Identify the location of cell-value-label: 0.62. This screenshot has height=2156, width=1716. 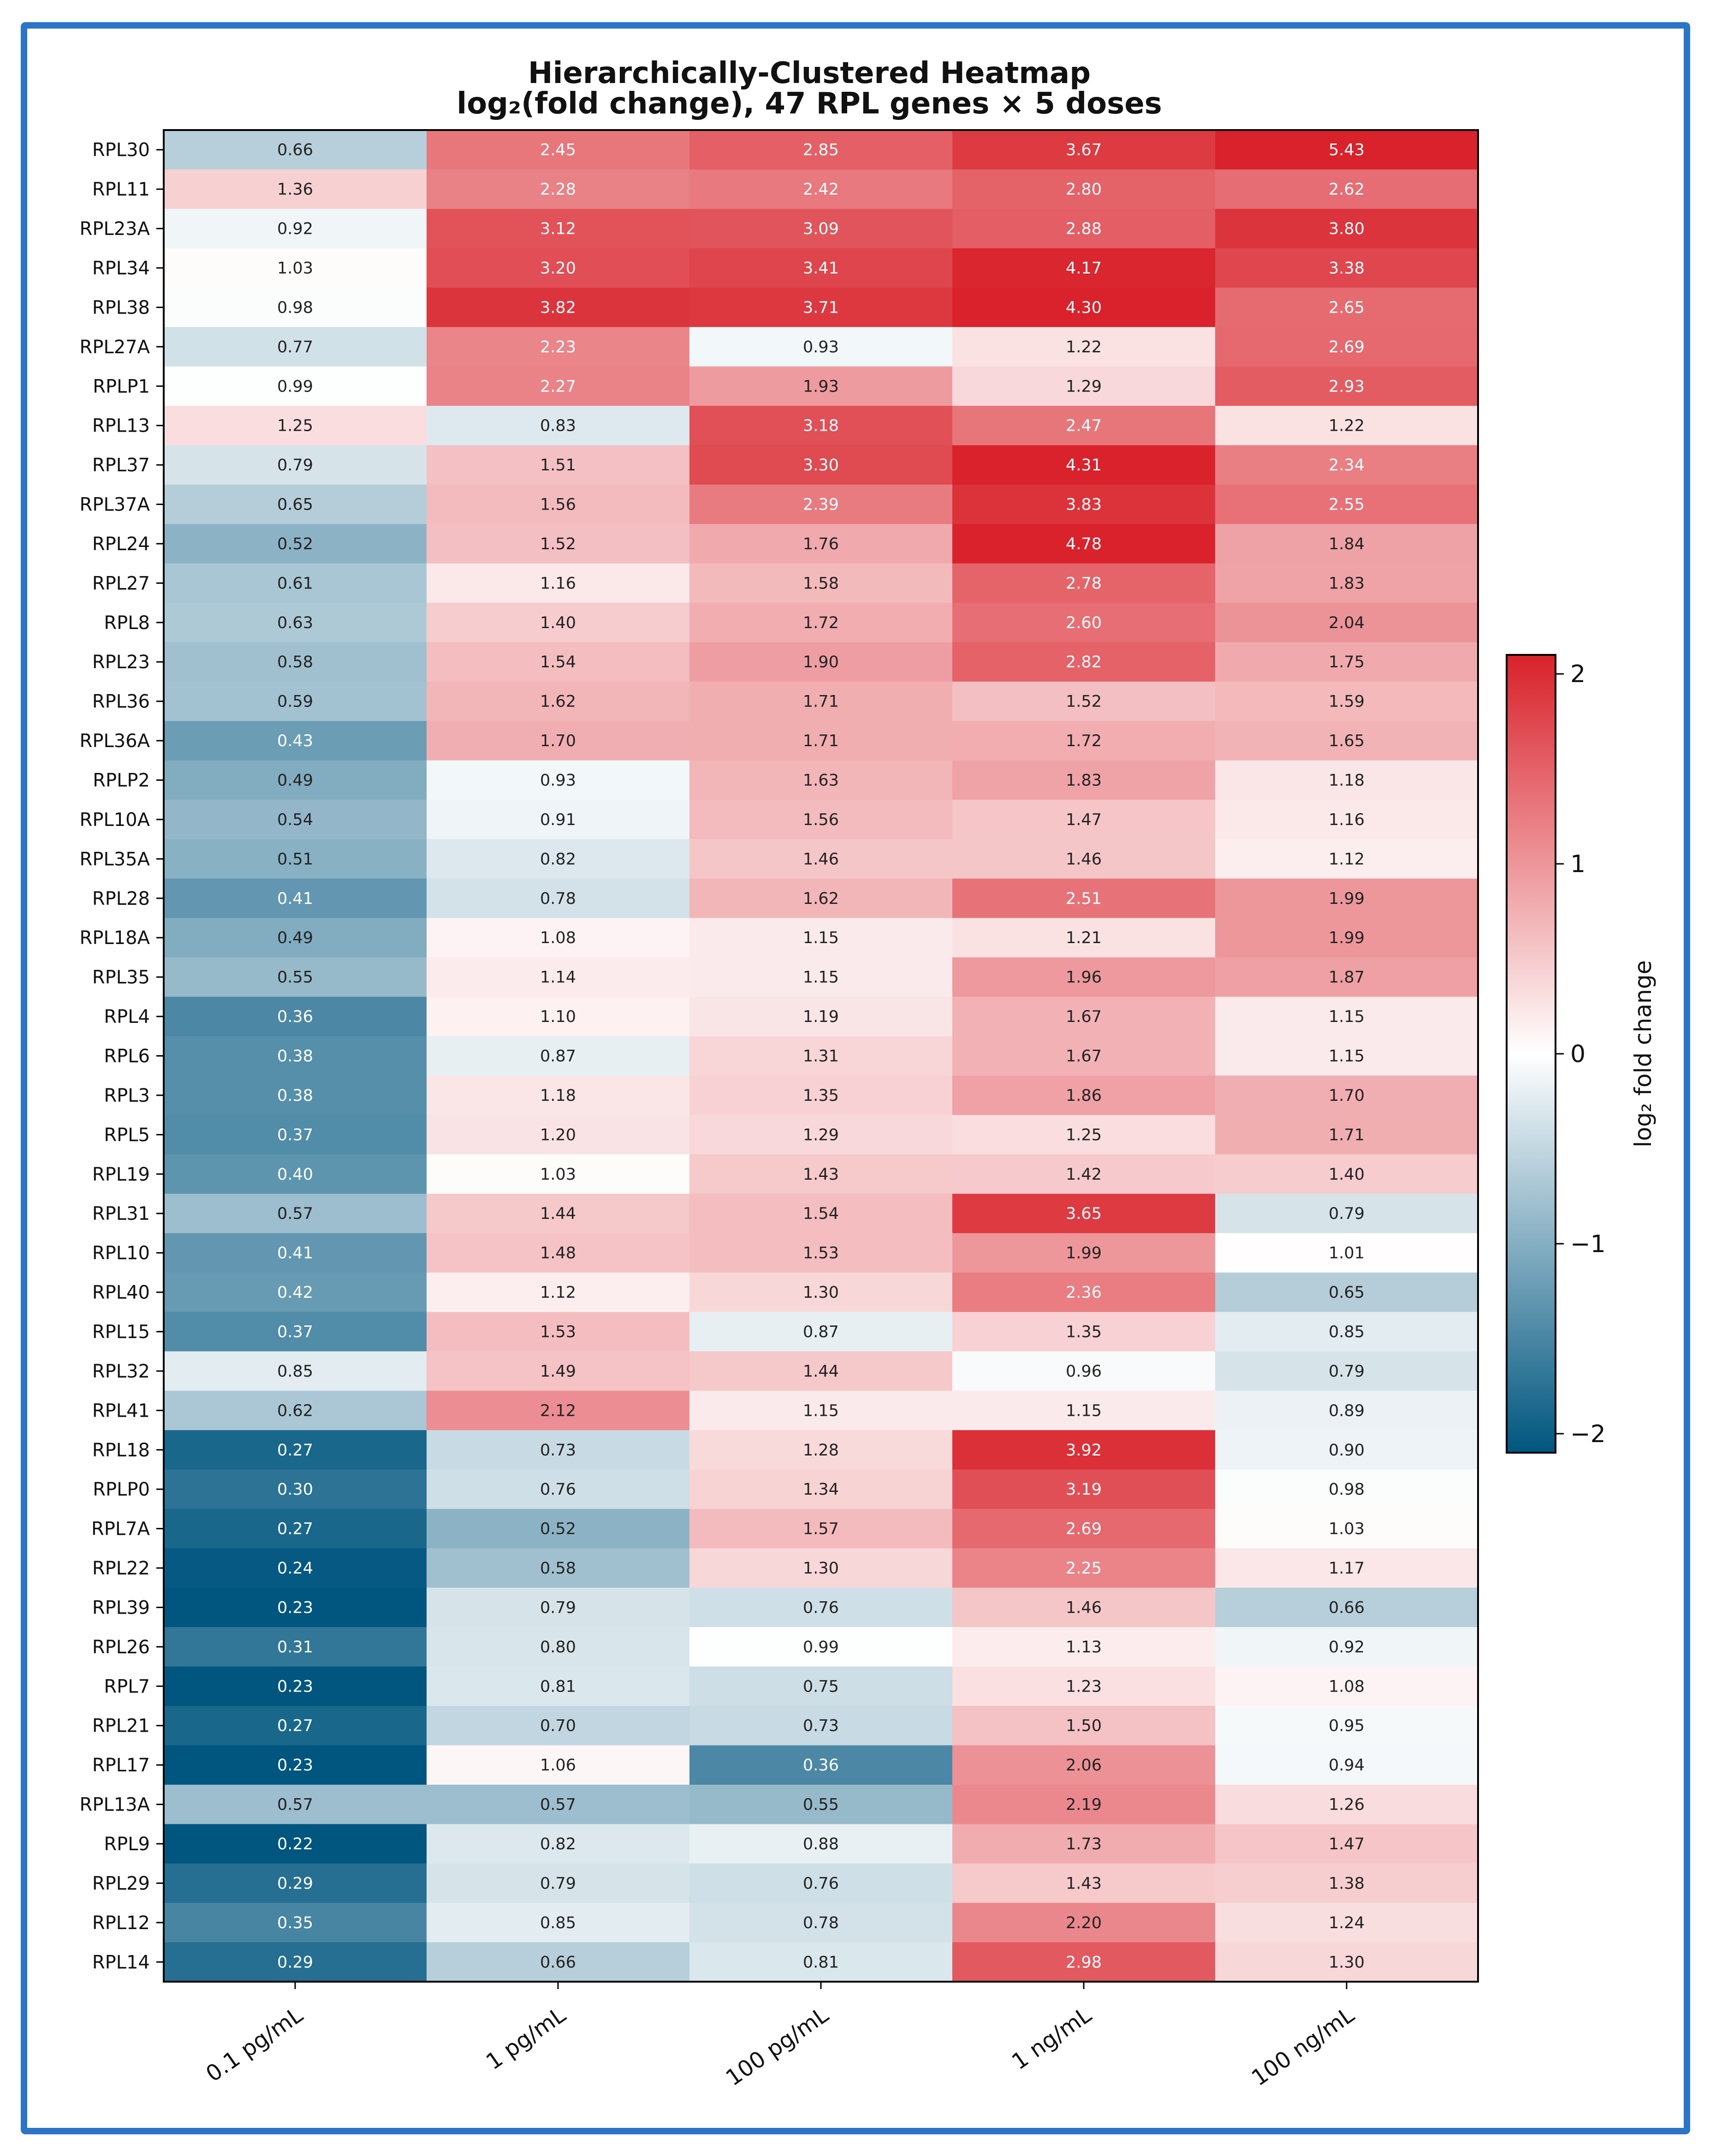
(295, 1411).